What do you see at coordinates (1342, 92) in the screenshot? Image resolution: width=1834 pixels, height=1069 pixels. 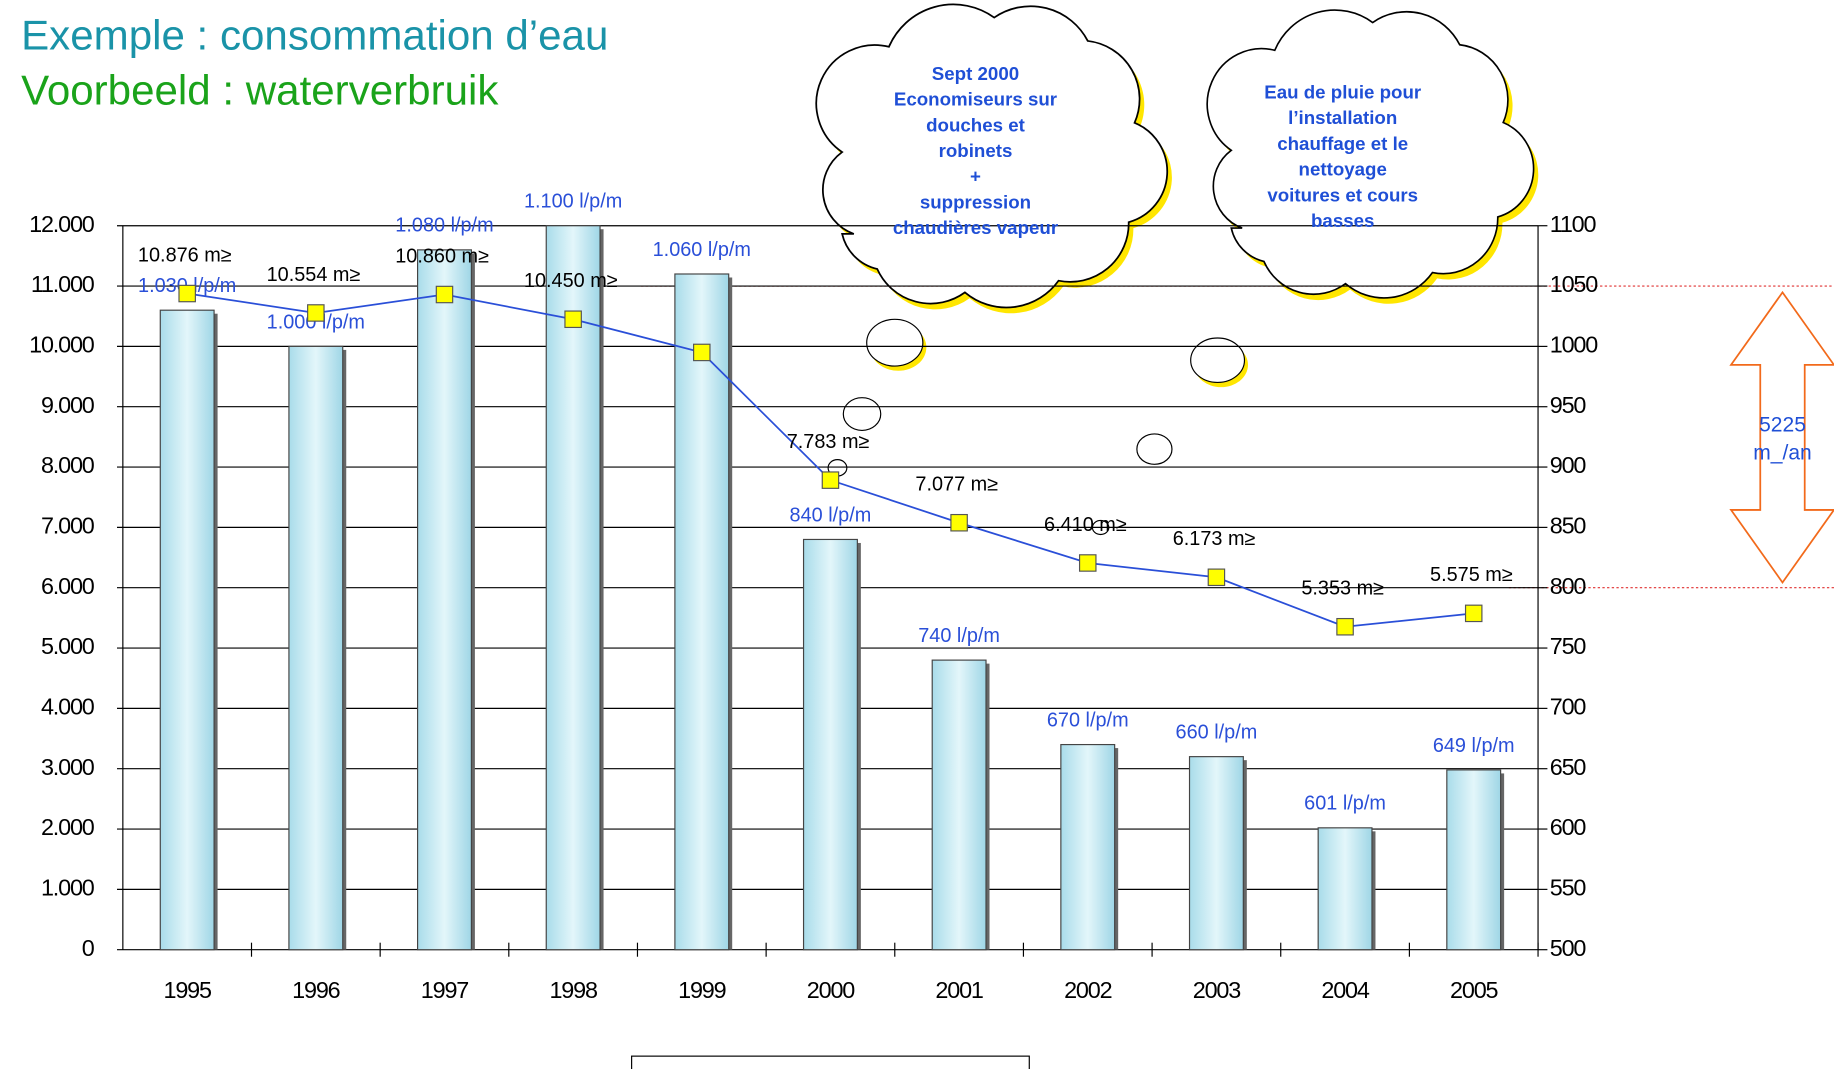 I see `annotation-text: Eau de pluie pour` at bounding box center [1342, 92].